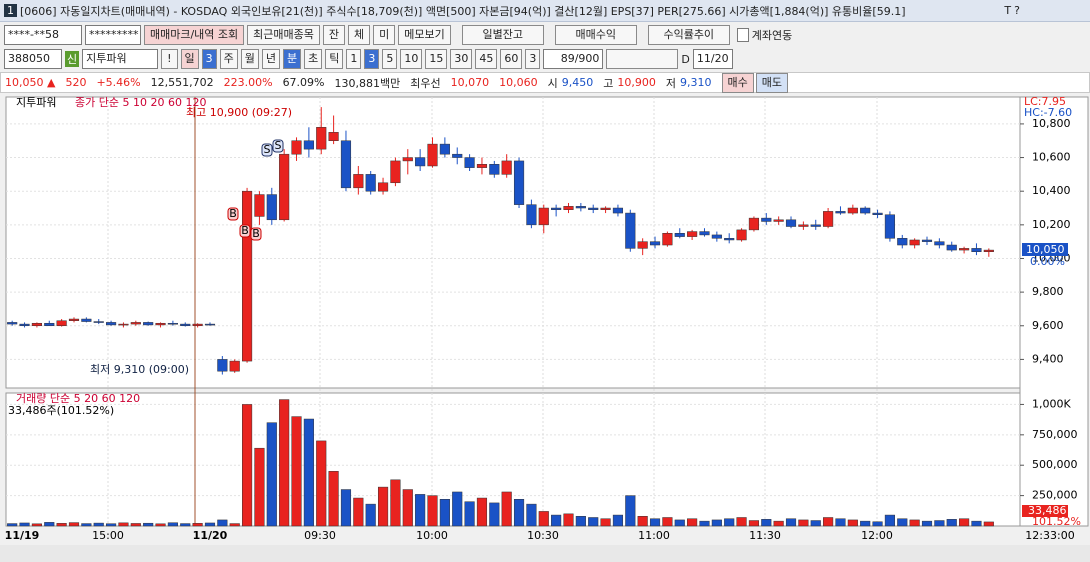 Image resolution: width=1090 pixels, height=562 pixels. Describe the element at coordinates (249, 59) in the screenshot. I see `period-button: 월` at that location.